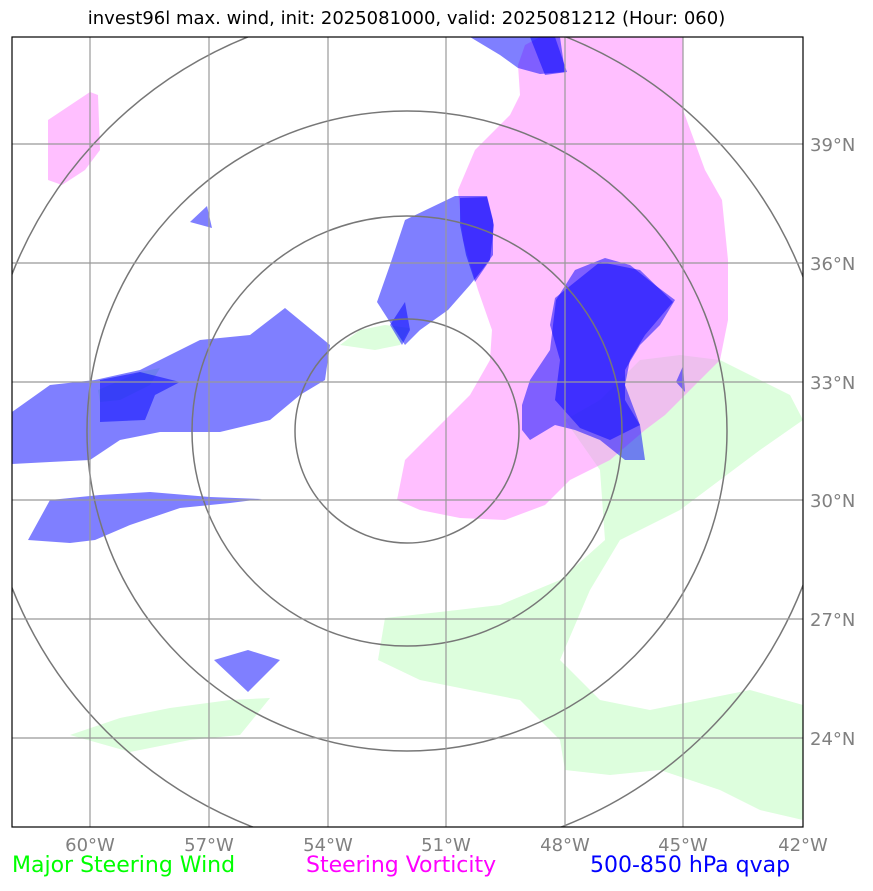 The height and width of the screenshot is (891, 873). What do you see at coordinates (832, 383) in the screenshot?
I see `lat-tick-label: 33°N` at bounding box center [832, 383].